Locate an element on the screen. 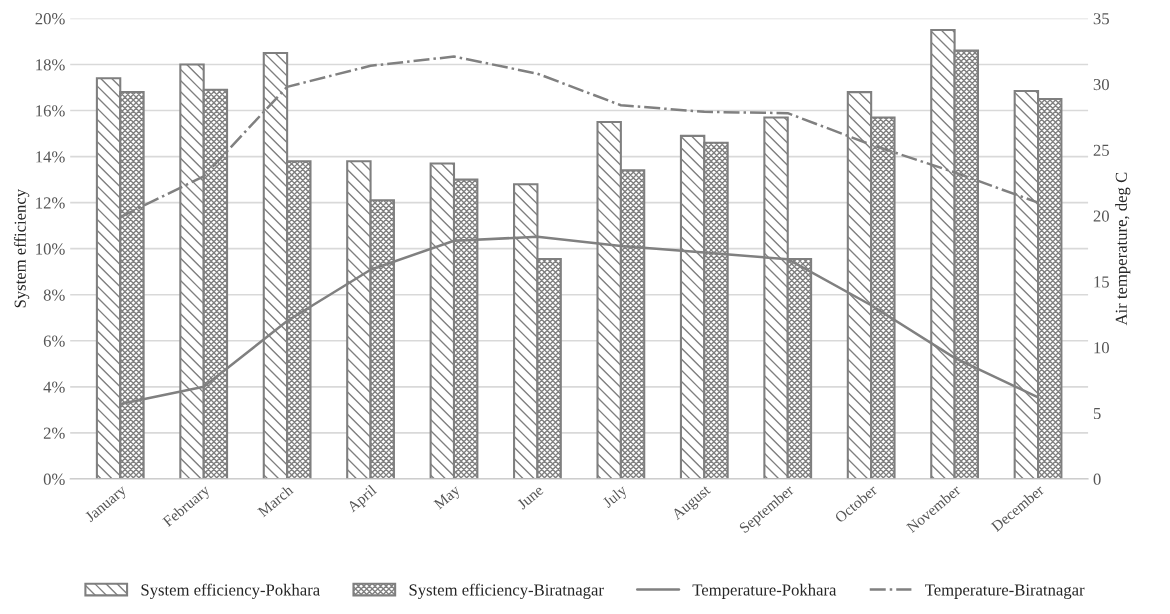 This screenshot has width=1170, height=614. legend-label: System efficiency-Biratnagar is located at coordinates (506, 591).